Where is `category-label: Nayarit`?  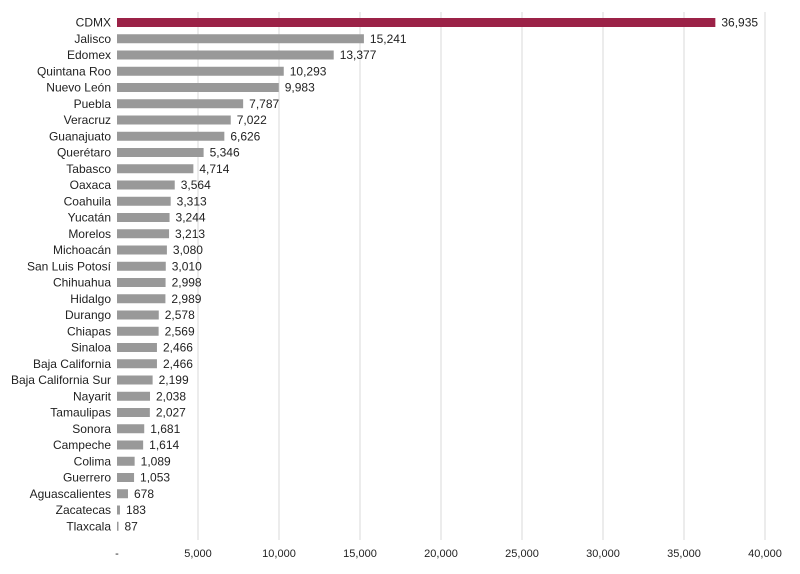 category-label: Nayarit is located at coordinates (92, 396).